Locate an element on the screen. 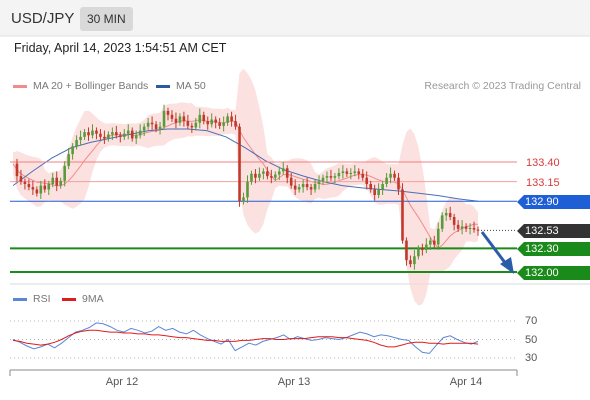 This screenshot has height=400, width=590. chart-date: Friday, April 14, 2023 1:54:51 AM CET is located at coordinates (120, 48).